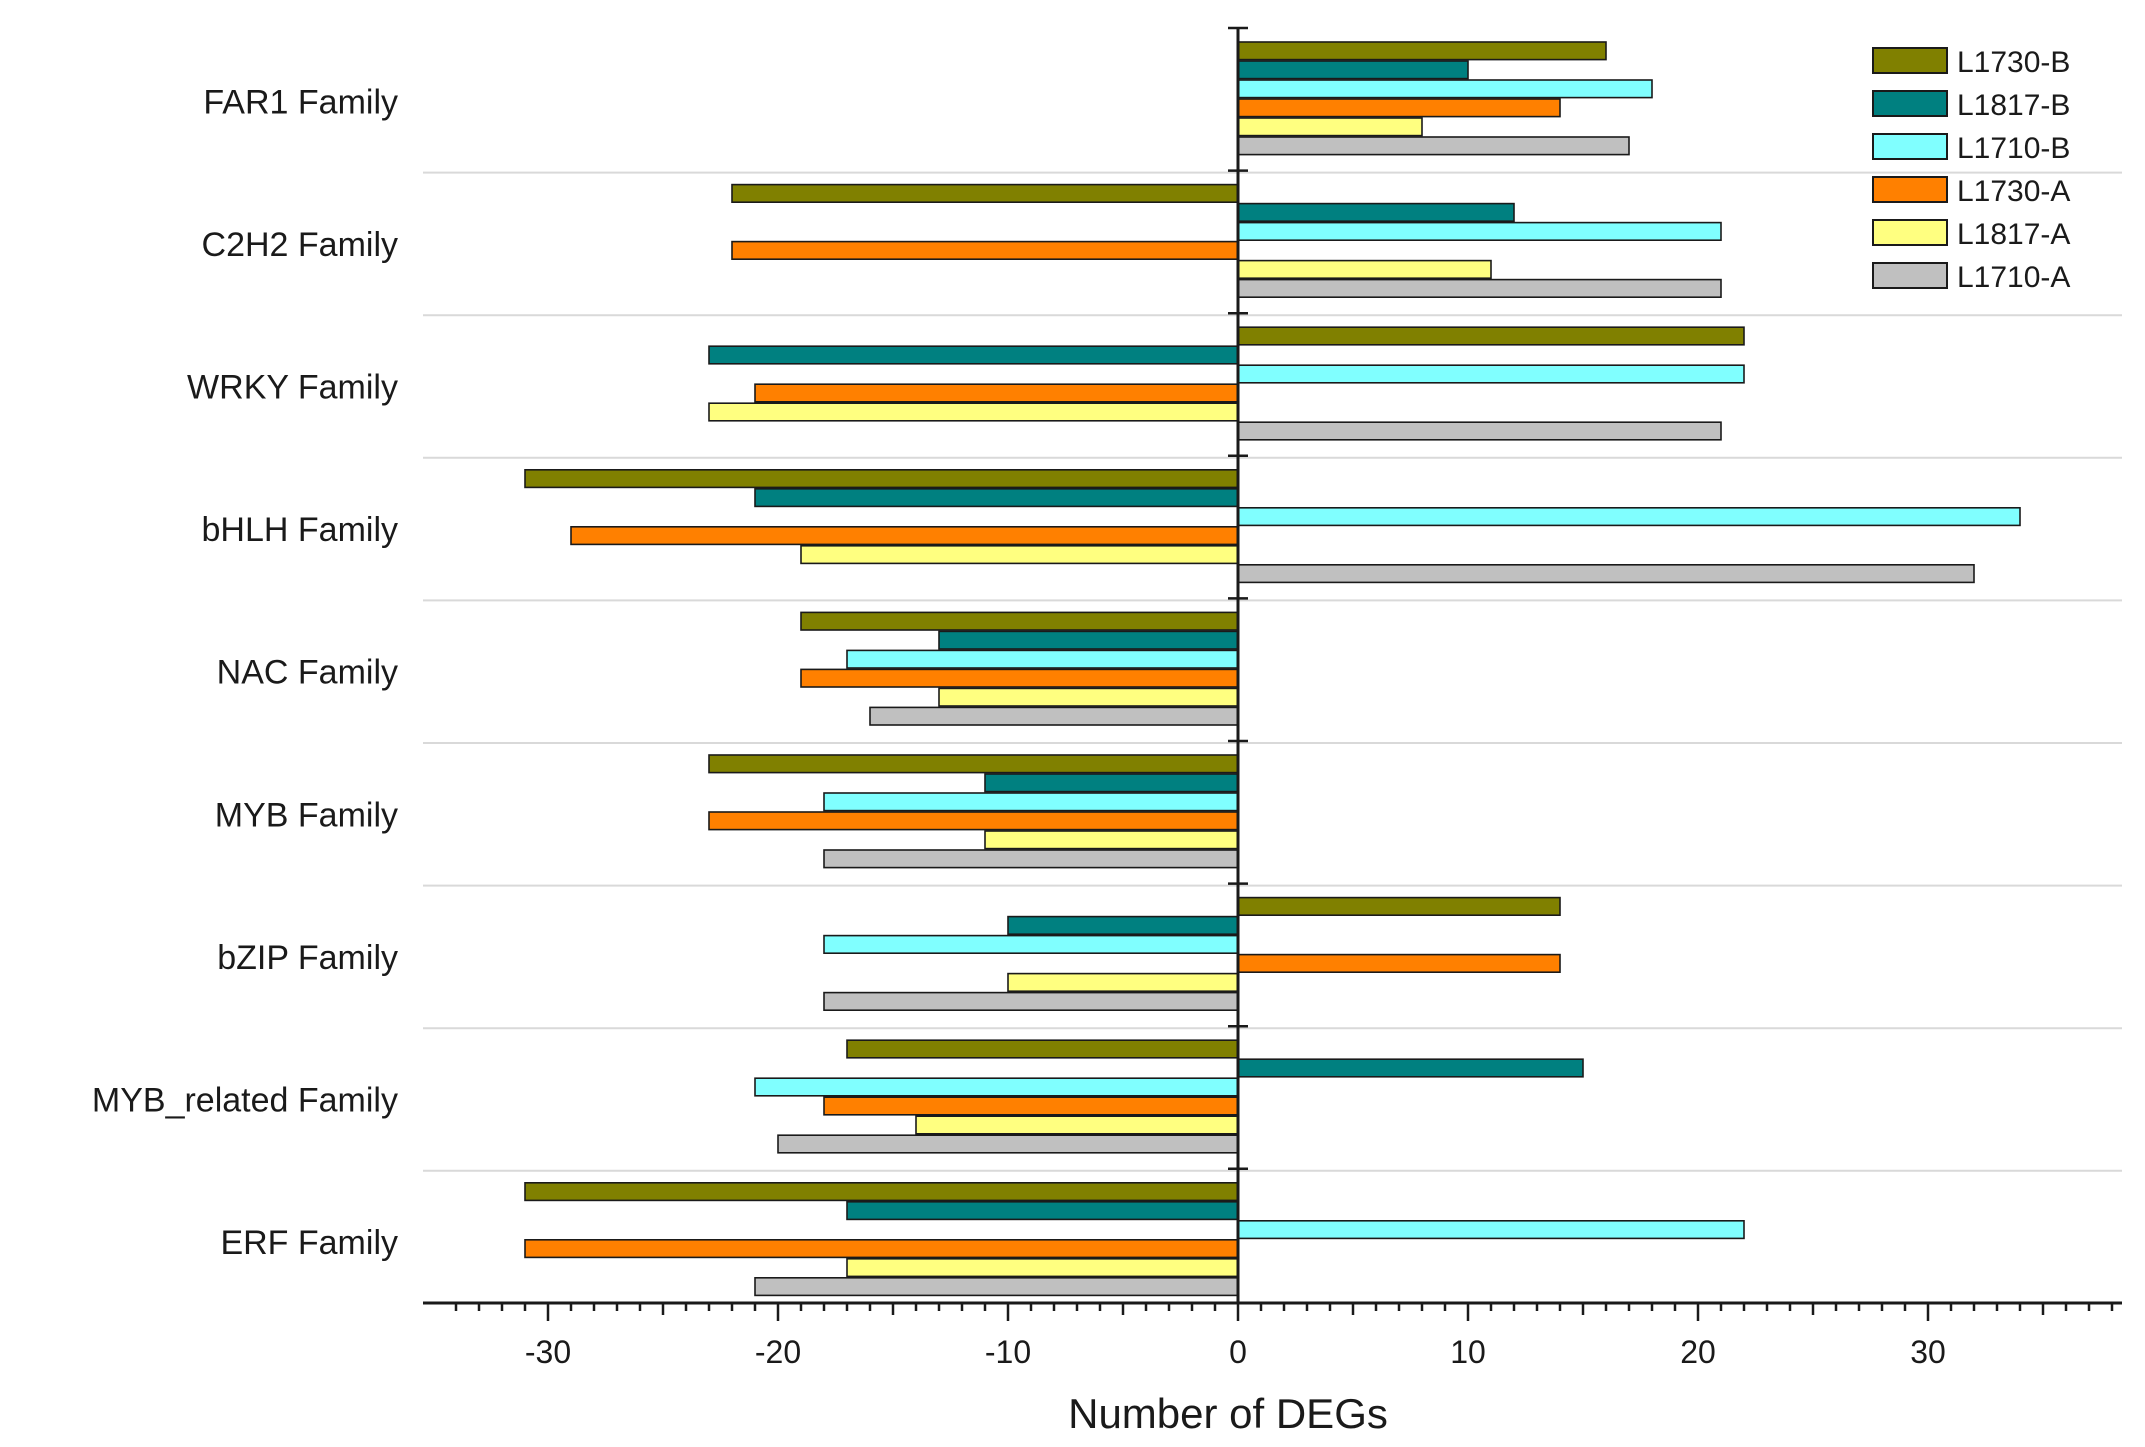  I want to click on legend-label: L1730-B, so click(2013, 62).